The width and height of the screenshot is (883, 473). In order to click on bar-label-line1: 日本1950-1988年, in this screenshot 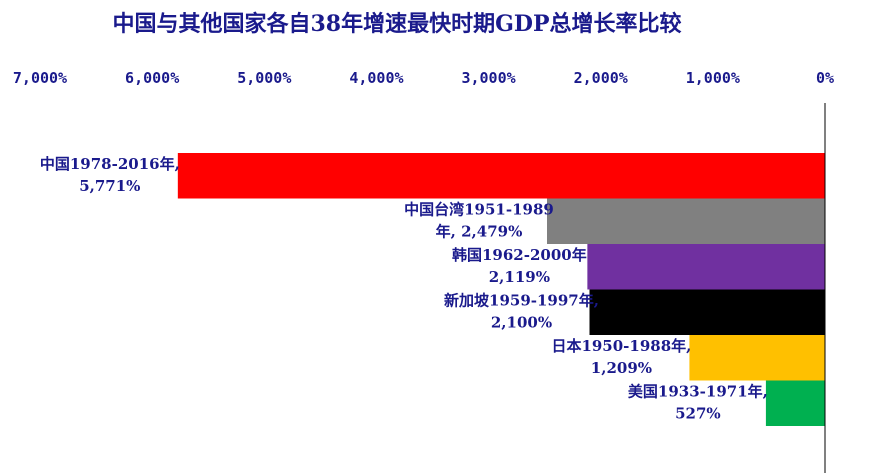, I will do `click(621, 346)`.